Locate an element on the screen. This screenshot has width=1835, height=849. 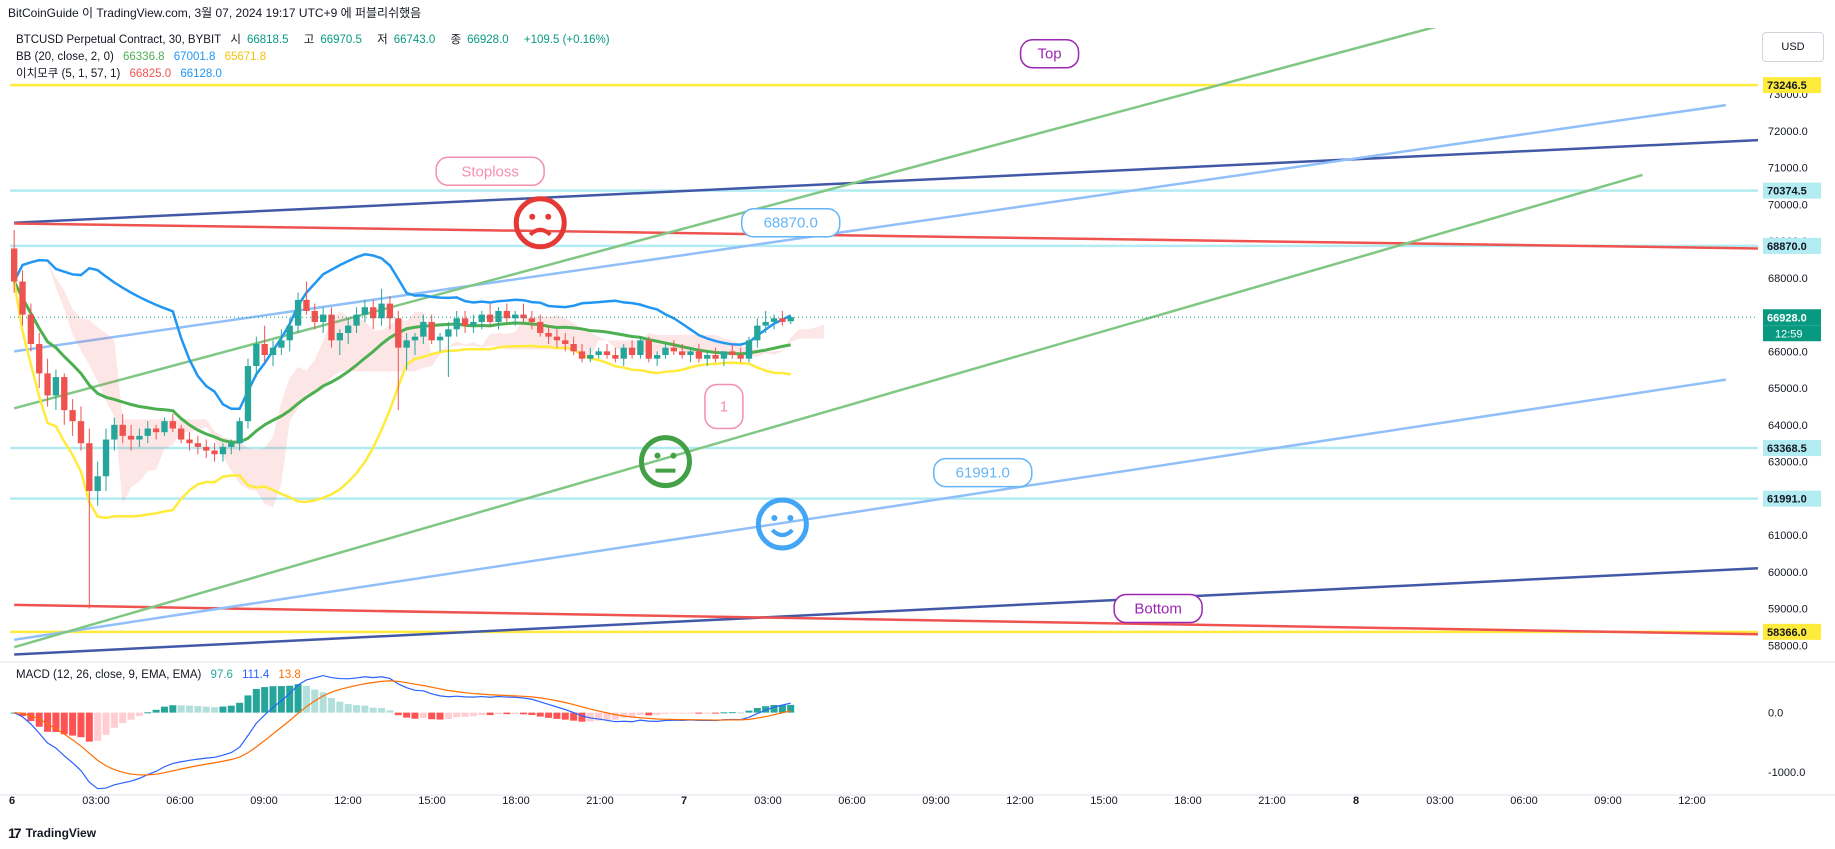
callout-text: Bottom is located at coordinates (1158, 609).